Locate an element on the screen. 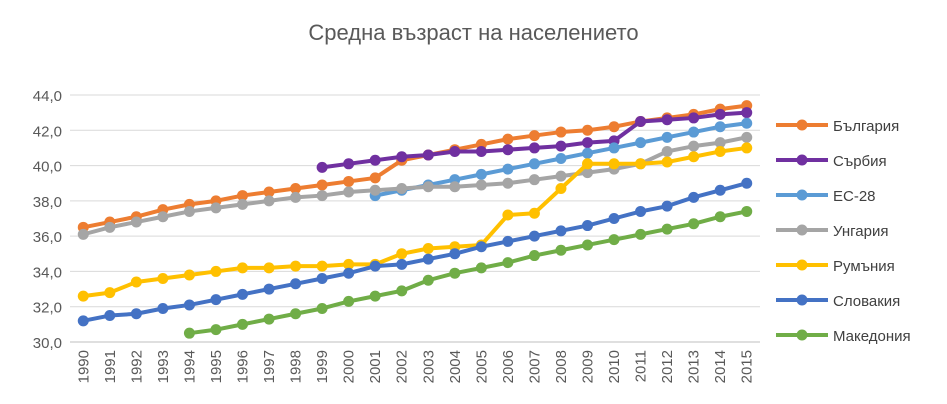 The image size is (947, 404). x-tick-label: 1990 is located at coordinates (83, 366).